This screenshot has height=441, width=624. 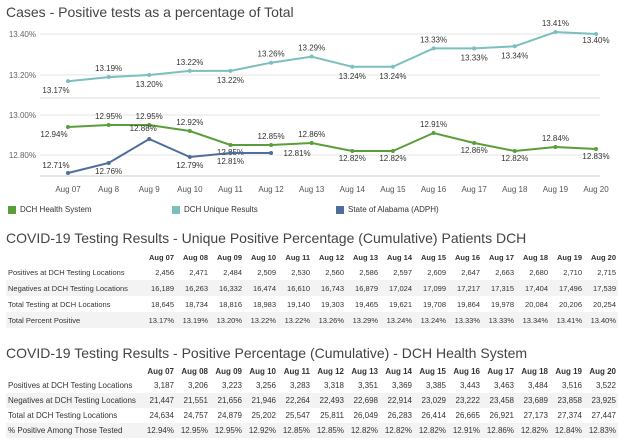 I want to click on y-tick-label: 13.00%, so click(x=22, y=115).